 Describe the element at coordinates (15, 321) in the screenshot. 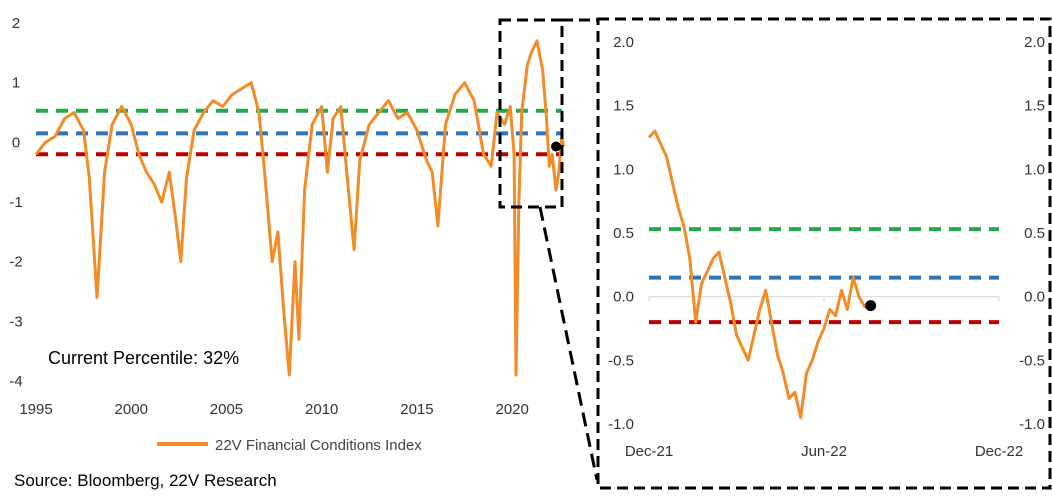

I see `main-y-tick-label: -3` at that location.